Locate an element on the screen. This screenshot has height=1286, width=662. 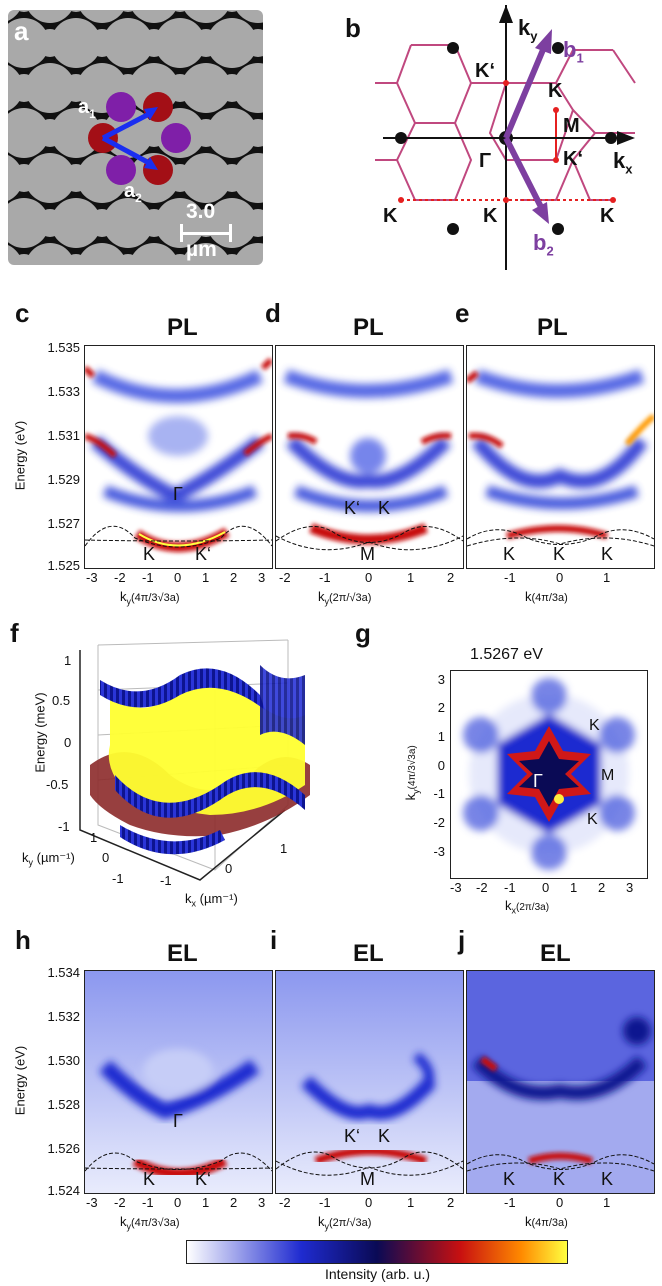
tick-label: 1.532 is located at coordinates (63, 1016).